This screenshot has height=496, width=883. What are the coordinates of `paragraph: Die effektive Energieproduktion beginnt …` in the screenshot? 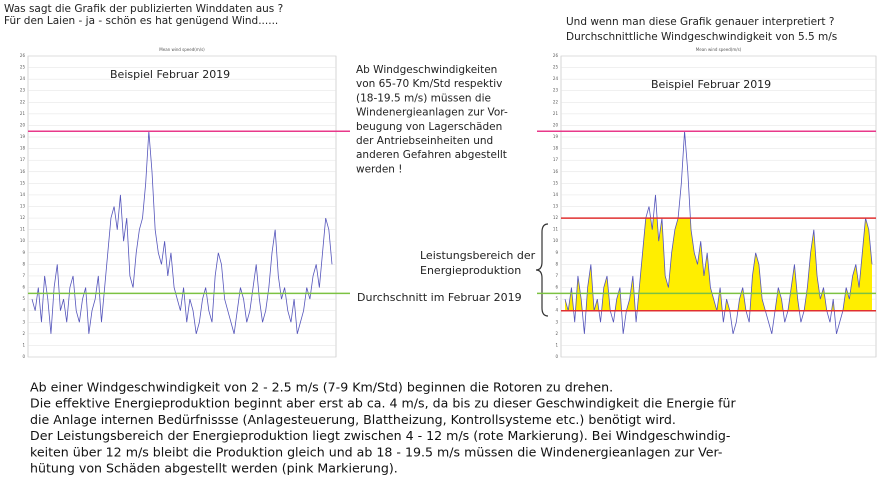 It's located at (383, 403).